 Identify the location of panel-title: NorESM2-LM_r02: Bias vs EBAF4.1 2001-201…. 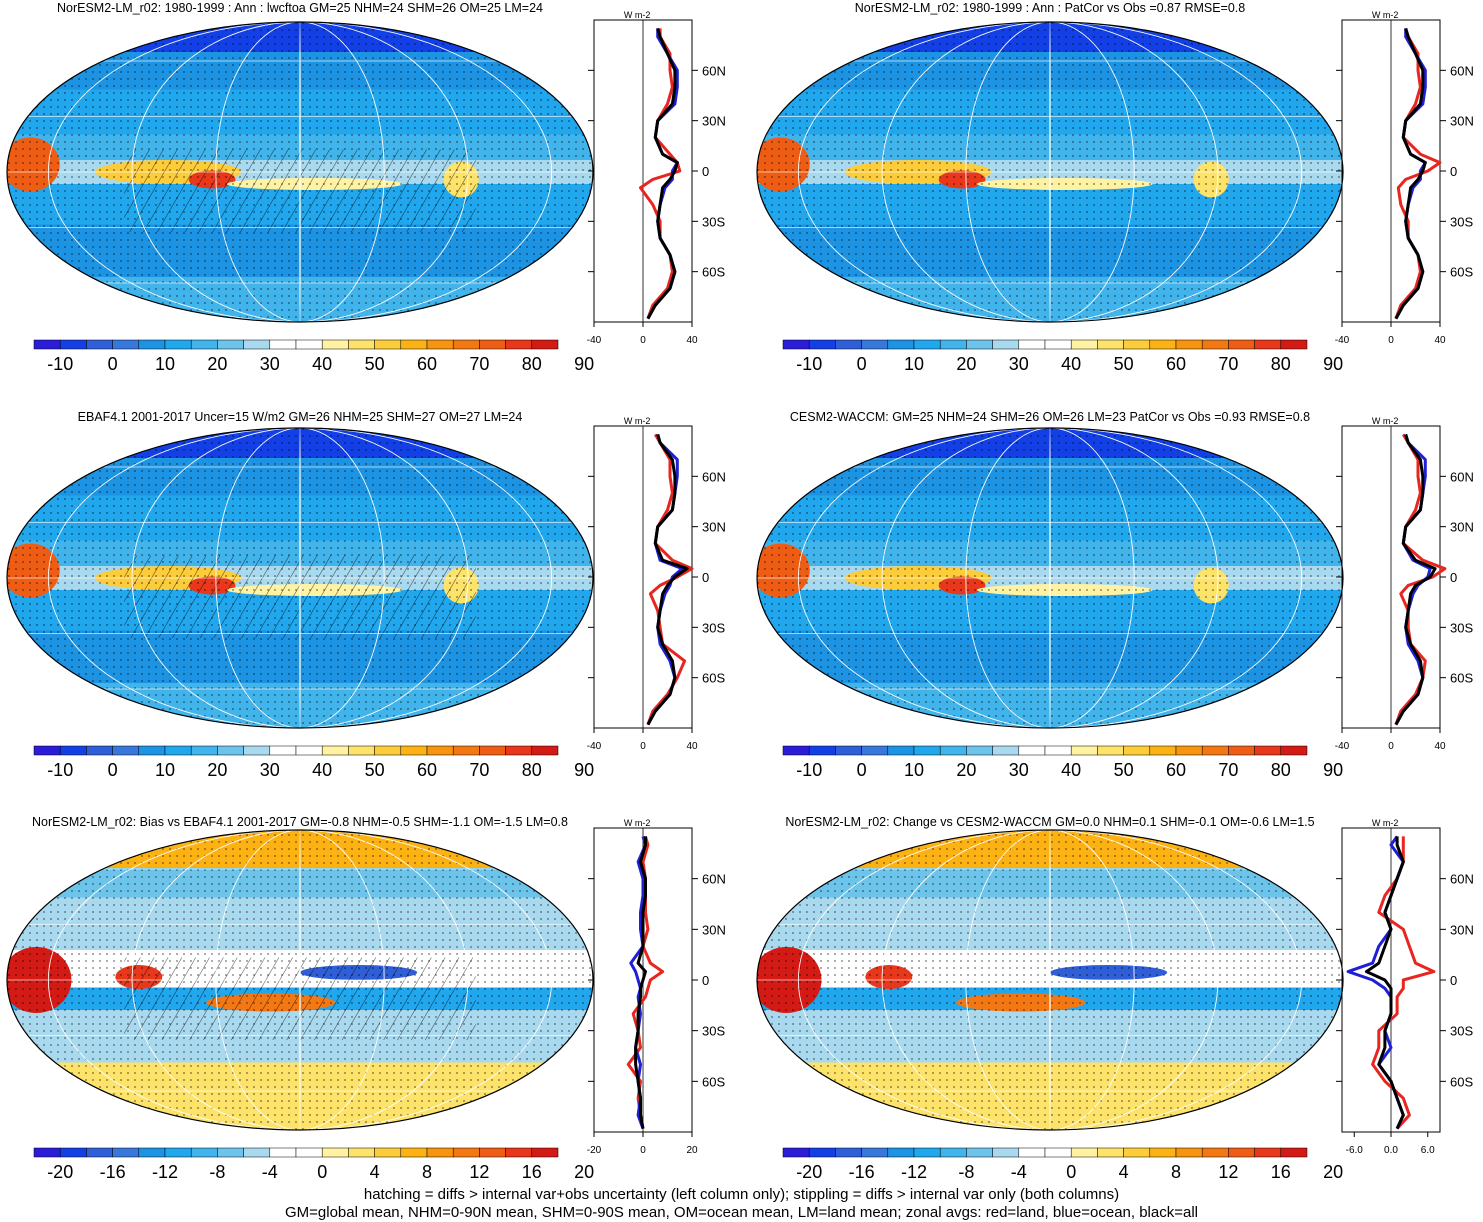
(300, 822).